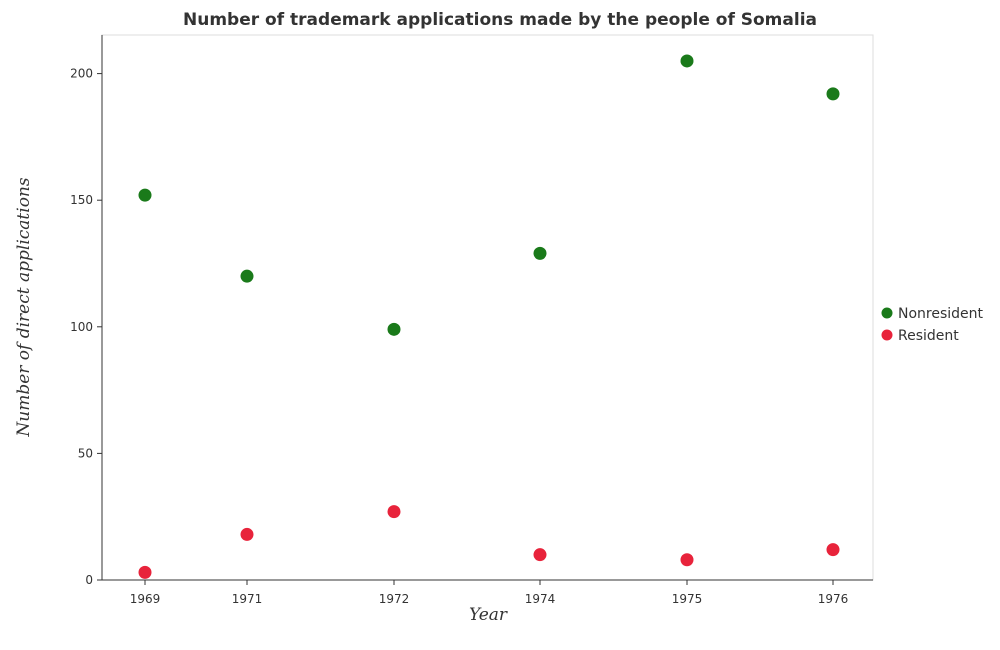 Image resolution: width=1000 pixels, height=650 pixels. Describe the element at coordinates (394, 329) in the screenshot. I see `nonresident-point-1972` at that location.